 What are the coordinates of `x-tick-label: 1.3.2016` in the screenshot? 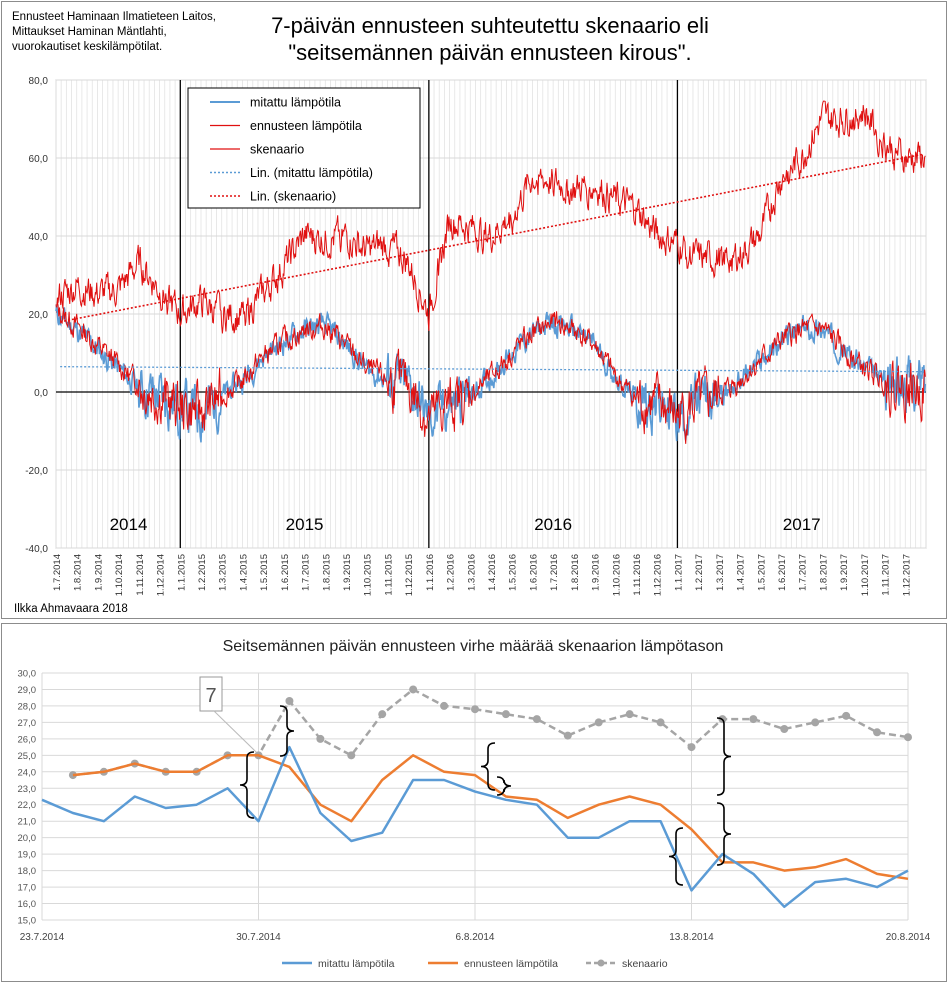 It's located at (471, 572).